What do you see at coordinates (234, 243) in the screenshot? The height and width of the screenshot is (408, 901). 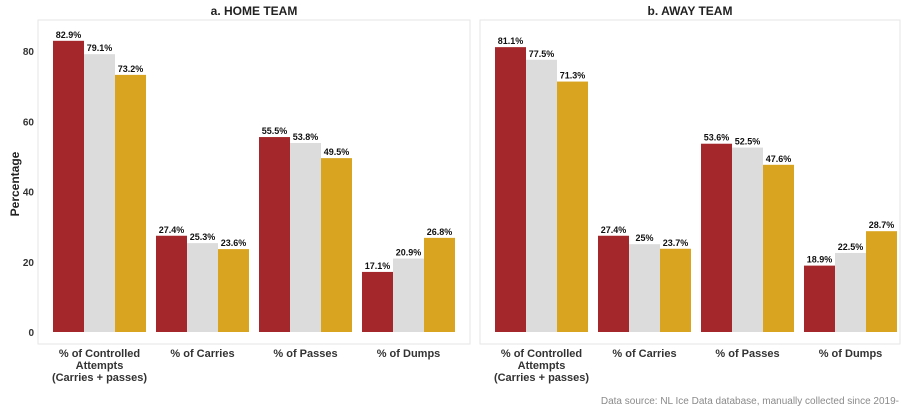 I see `data-label: 23.6%` at bounding box center [234, 243].